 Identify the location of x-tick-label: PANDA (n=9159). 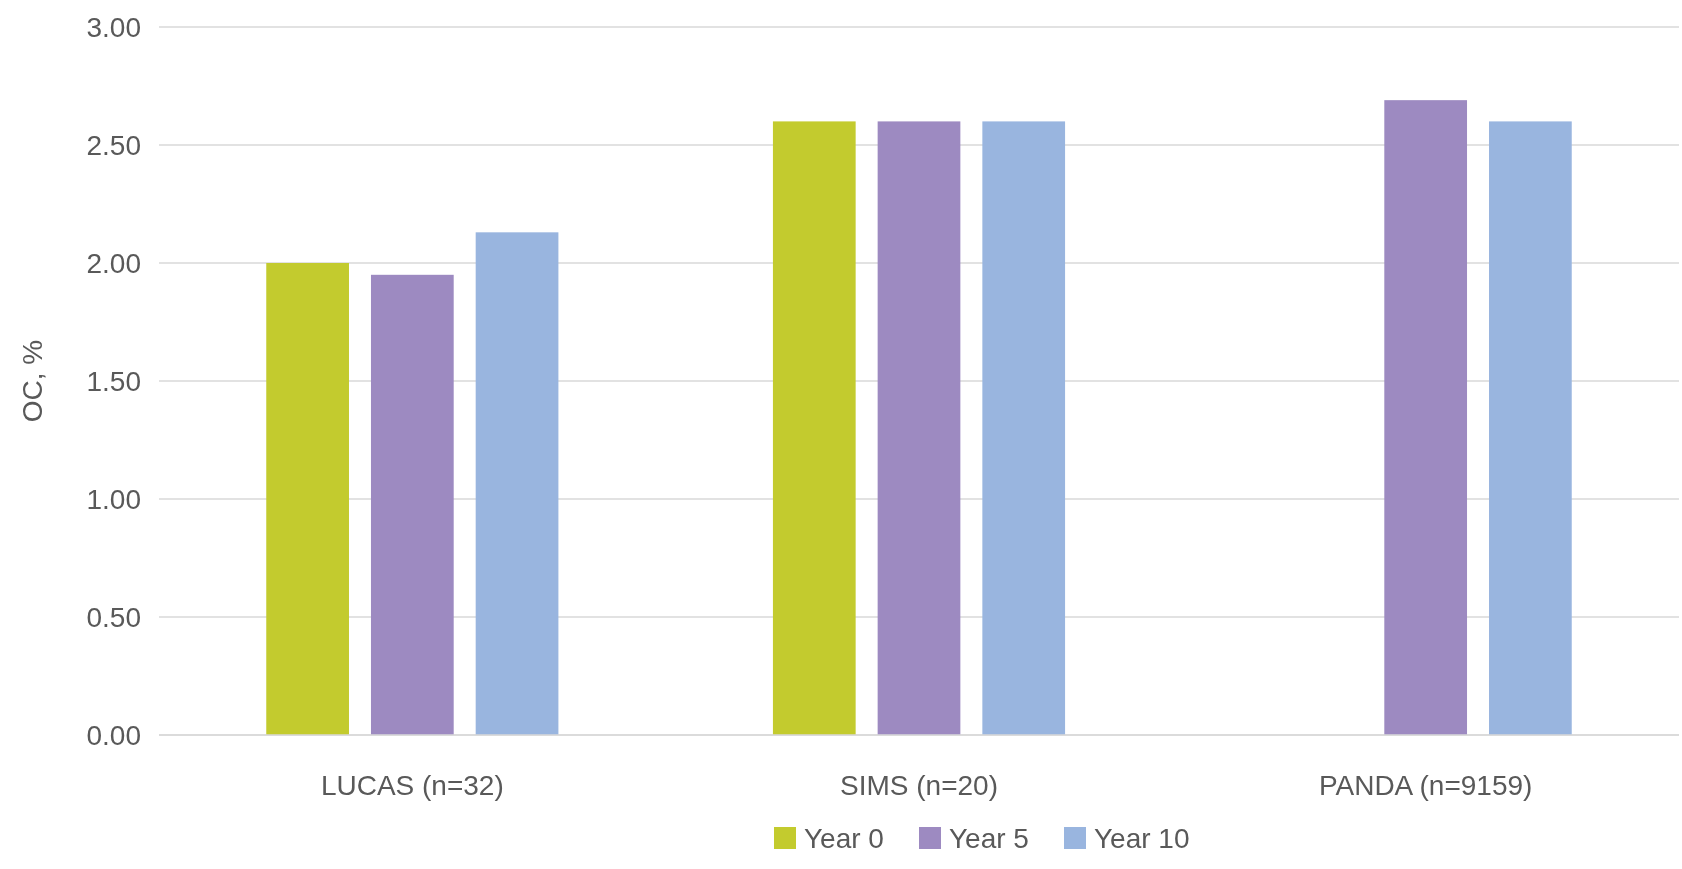
(1425, 785).